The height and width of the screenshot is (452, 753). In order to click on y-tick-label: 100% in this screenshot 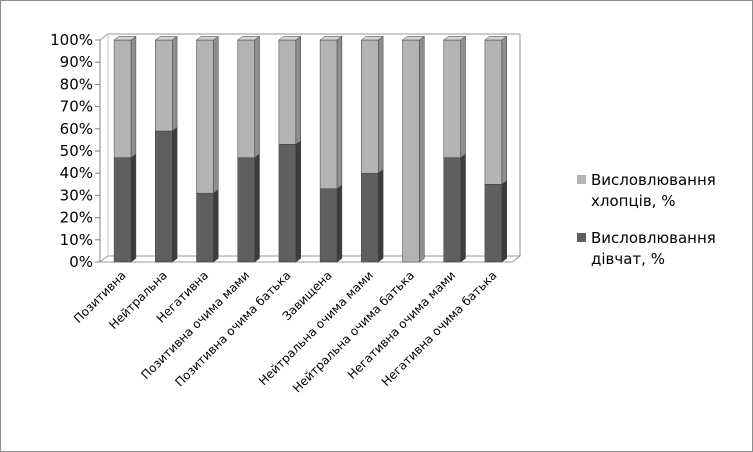, I will do `click(71, 40)`.